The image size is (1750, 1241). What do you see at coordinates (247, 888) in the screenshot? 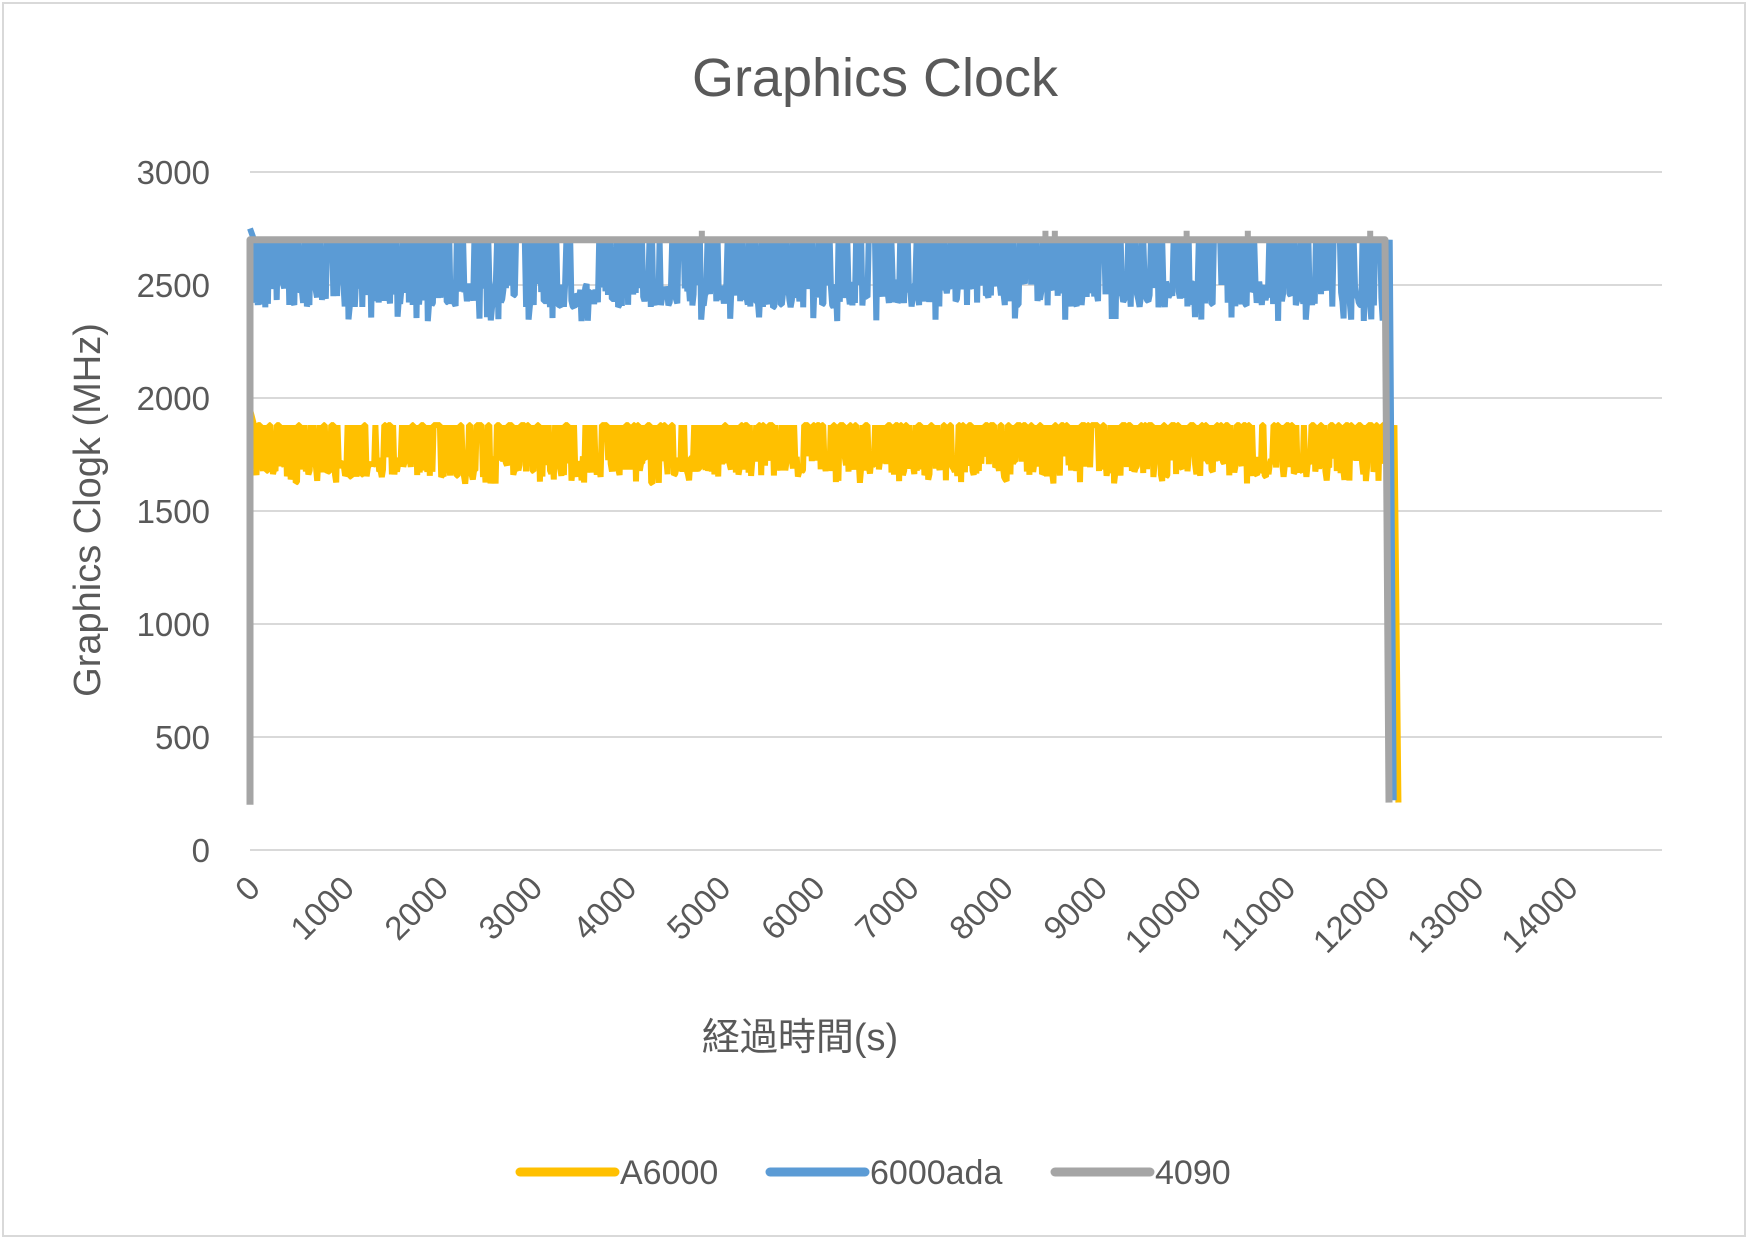
I see `x-tick-label: 0` at bounding box center [247, 888].